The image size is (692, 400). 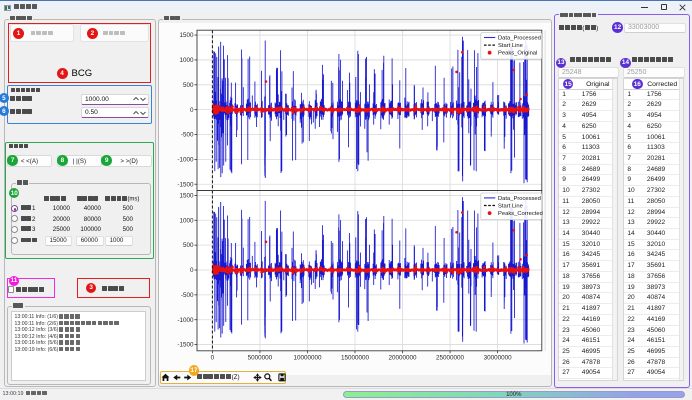 I want to click on svg-text: Peaks_Corrected, so click(x=520, y=214).